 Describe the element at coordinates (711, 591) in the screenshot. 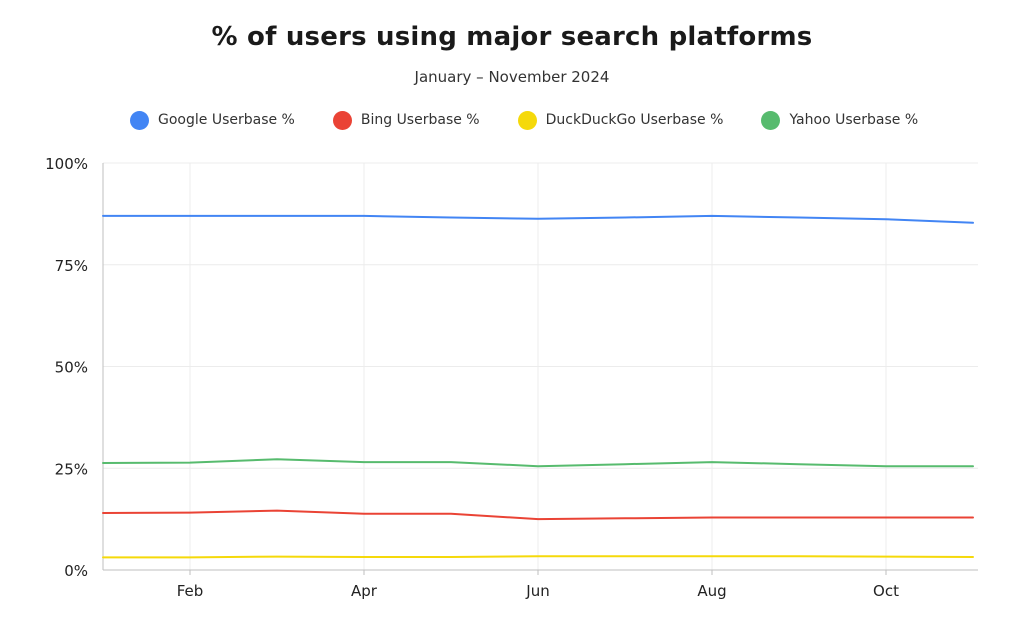

I see `x-tick-label: Aug` at that location.